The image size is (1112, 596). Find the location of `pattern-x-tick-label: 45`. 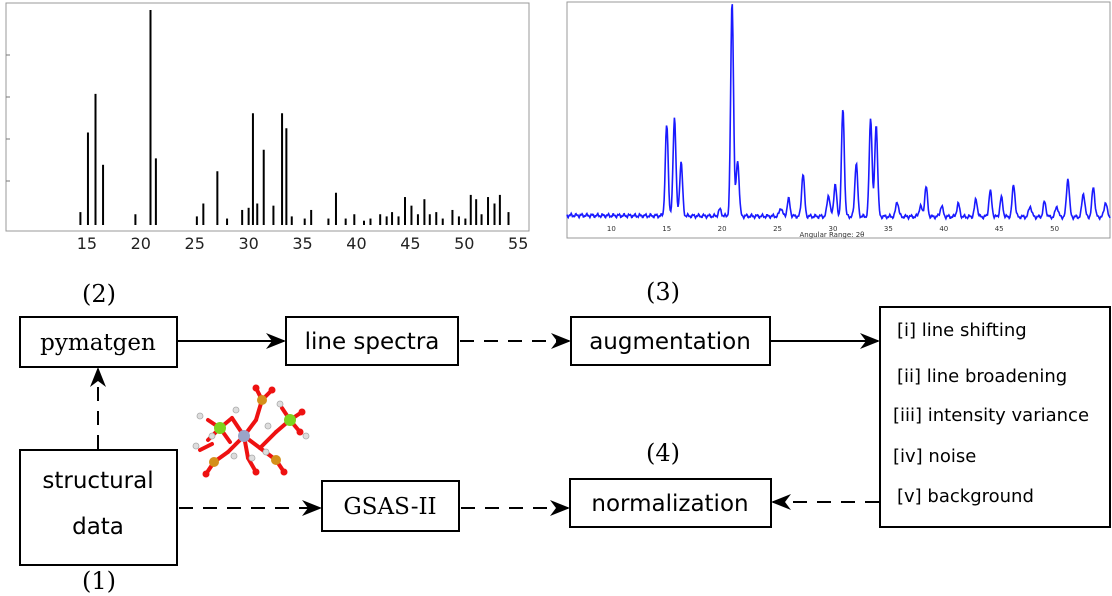

pattern-x-tick-label: 45 is located at coordinates (999, 229).